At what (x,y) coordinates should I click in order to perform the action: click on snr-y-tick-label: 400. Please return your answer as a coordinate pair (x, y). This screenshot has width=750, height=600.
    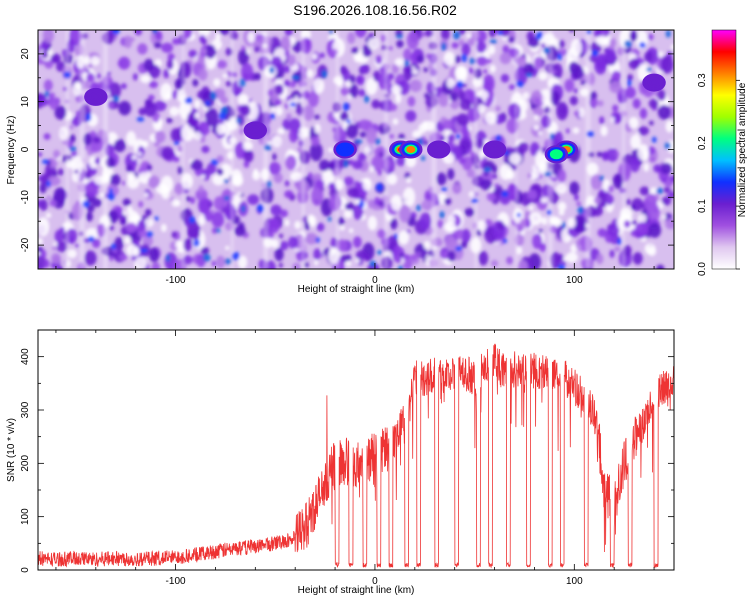
    Looking at the image, I should click on (25, 356).